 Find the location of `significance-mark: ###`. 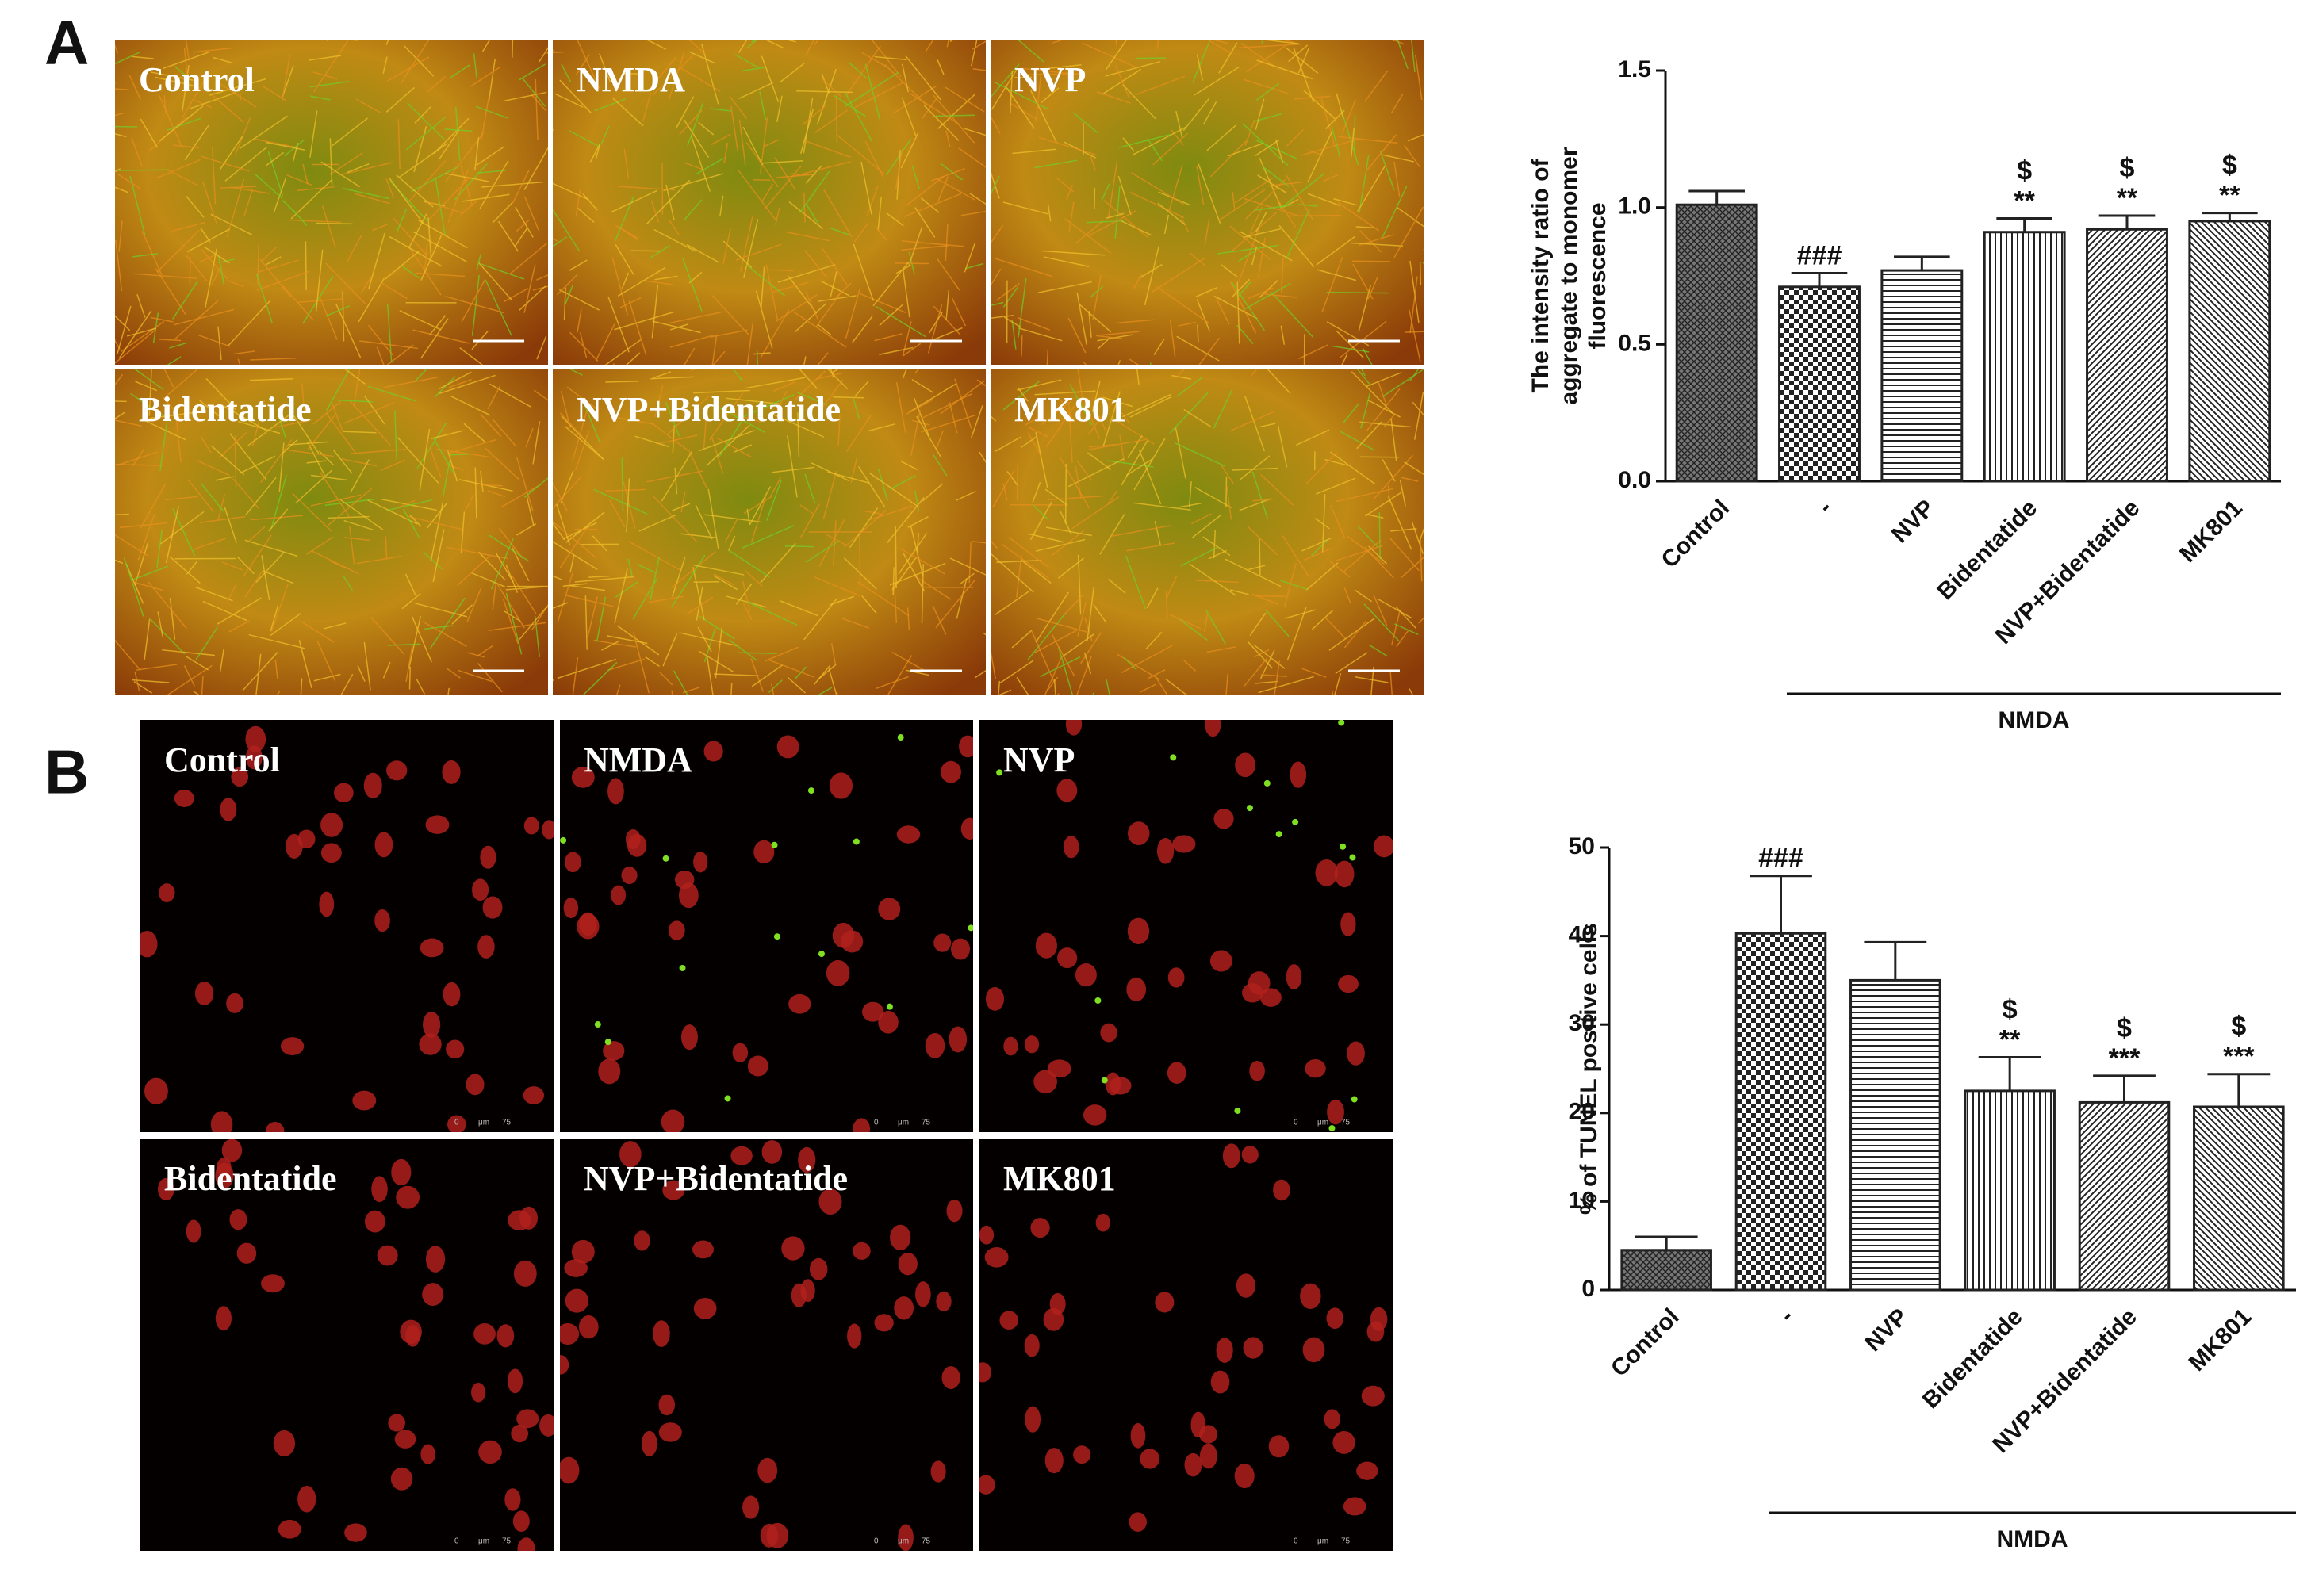

significance-mark: ### is located at coordinates (1780, 859).